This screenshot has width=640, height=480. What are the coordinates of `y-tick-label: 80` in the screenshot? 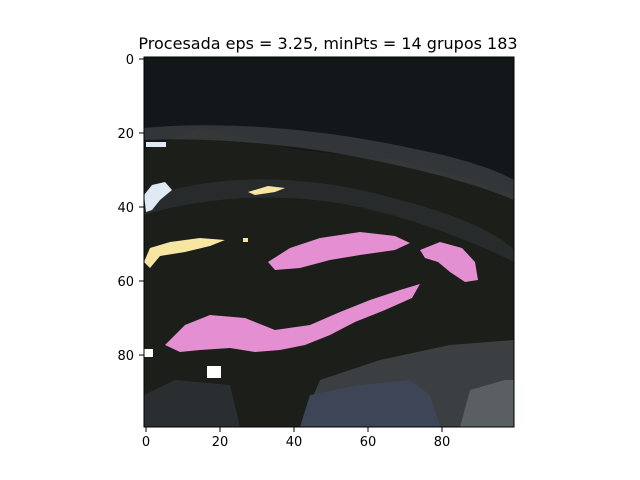 It's located at (125, 356).